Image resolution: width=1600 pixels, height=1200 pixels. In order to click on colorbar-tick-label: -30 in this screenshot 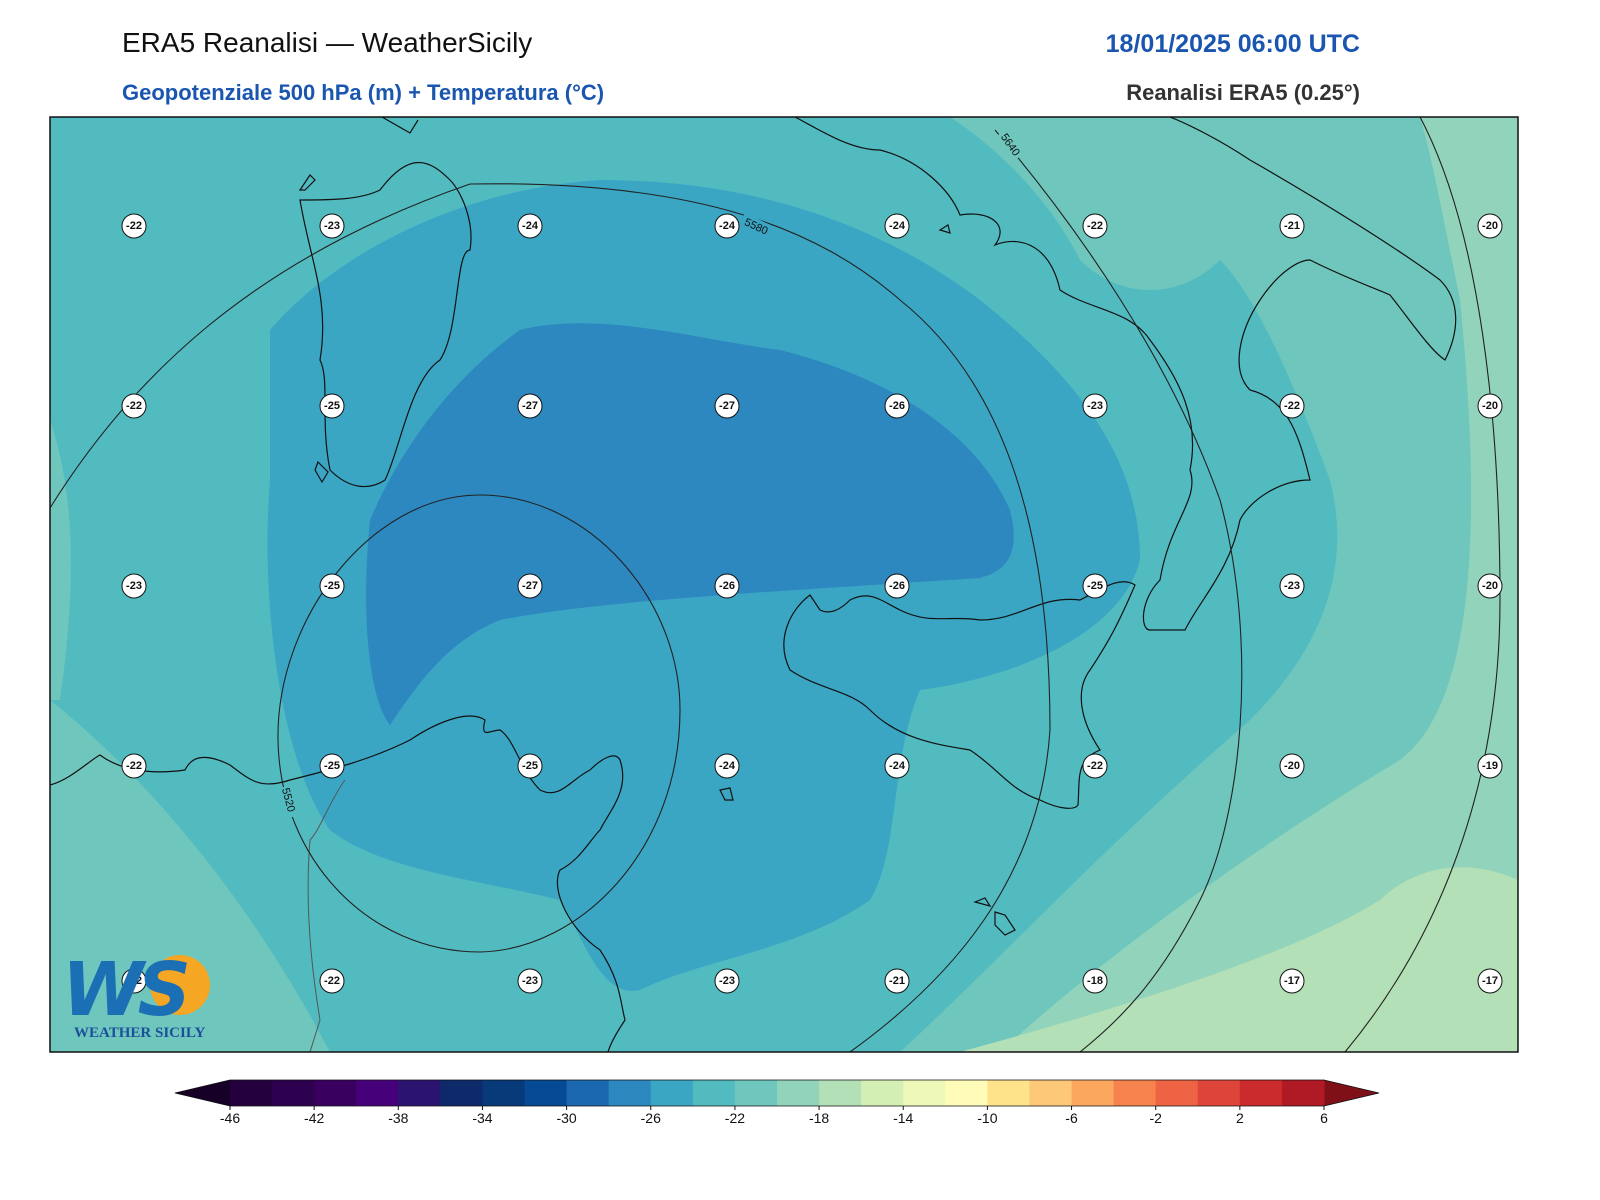, I will do `click(566, 1118)`.